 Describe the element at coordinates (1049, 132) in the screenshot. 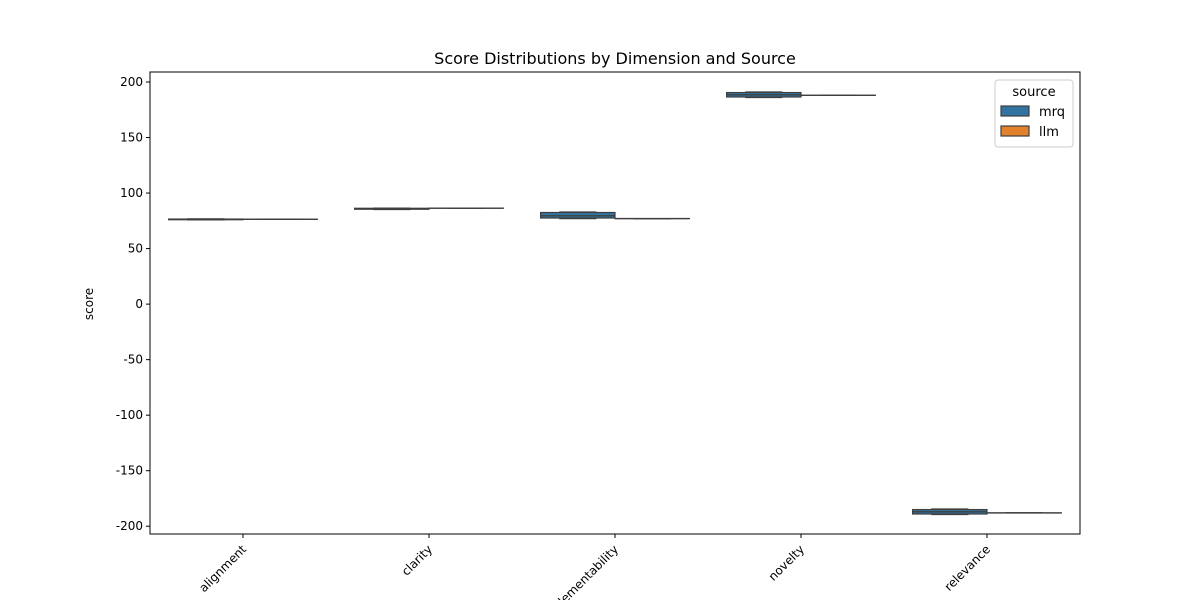

I see `legend-label-llm: llm` at that location.